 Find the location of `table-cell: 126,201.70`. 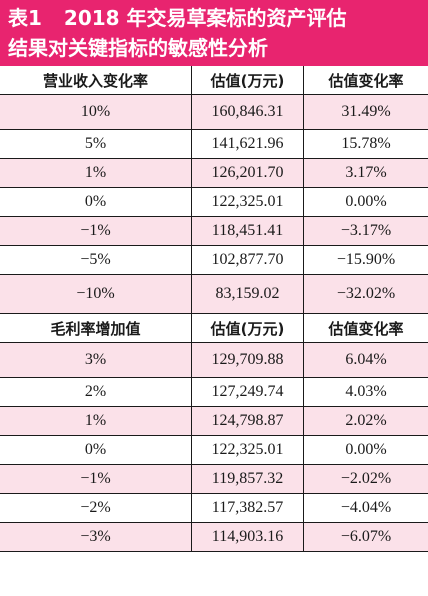

table-cell: 126,201.70 is located at coordinates (248, 173).